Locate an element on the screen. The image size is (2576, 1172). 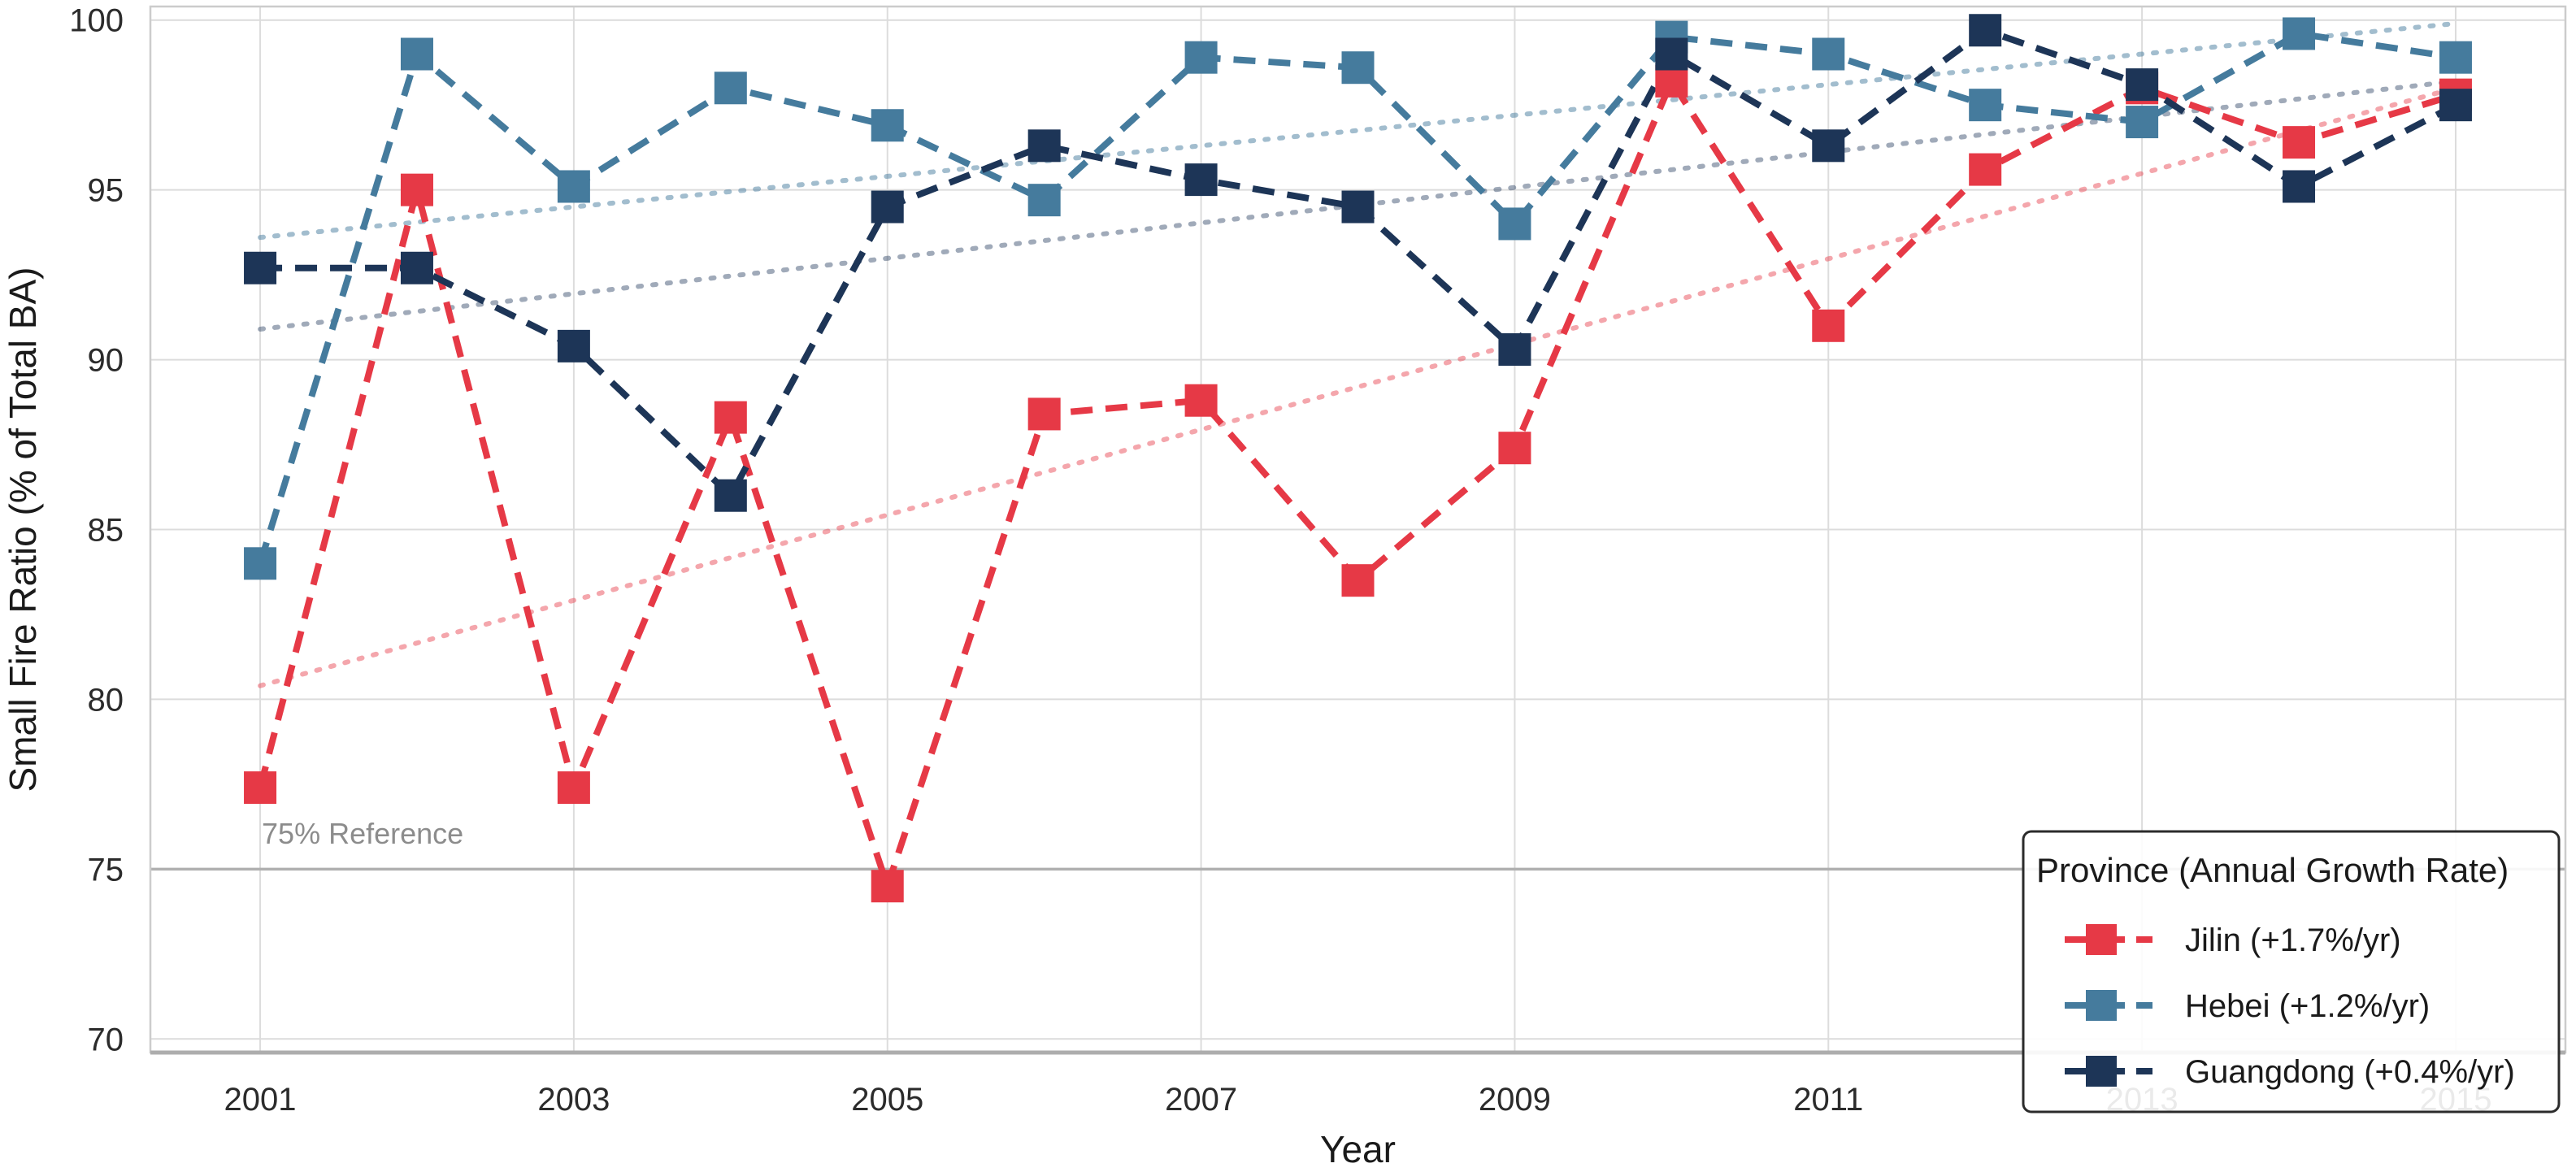
legend-marker-jilin is located at coordinates (2101, 939).